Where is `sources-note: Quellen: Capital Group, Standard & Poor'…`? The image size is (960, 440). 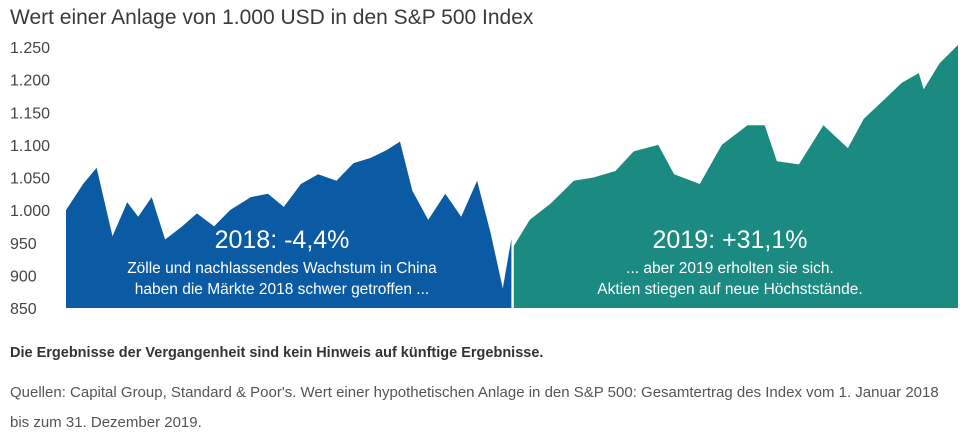 sources-note: Quellen: Capital Group, Standard & Poor'… is located at coordinates (474, 407).